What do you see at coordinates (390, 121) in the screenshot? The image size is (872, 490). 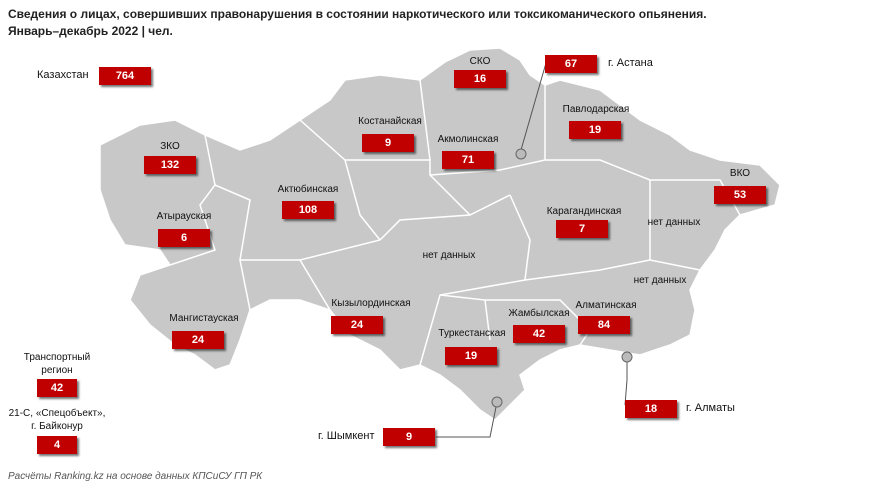 I see `region-name: Костанайская` at bounding box center [390, 121].